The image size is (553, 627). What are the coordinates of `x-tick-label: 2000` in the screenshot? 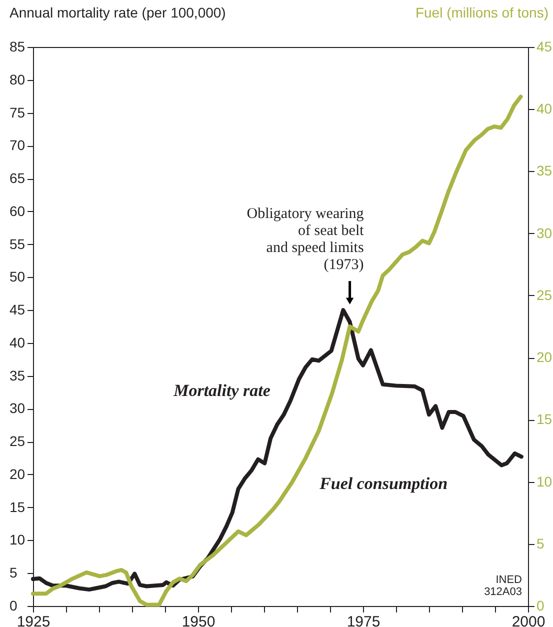 It's located at (529, 620).